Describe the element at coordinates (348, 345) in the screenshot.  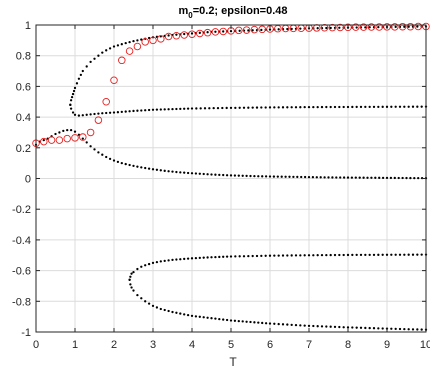
I see `x-tick-label: 8` at that location.